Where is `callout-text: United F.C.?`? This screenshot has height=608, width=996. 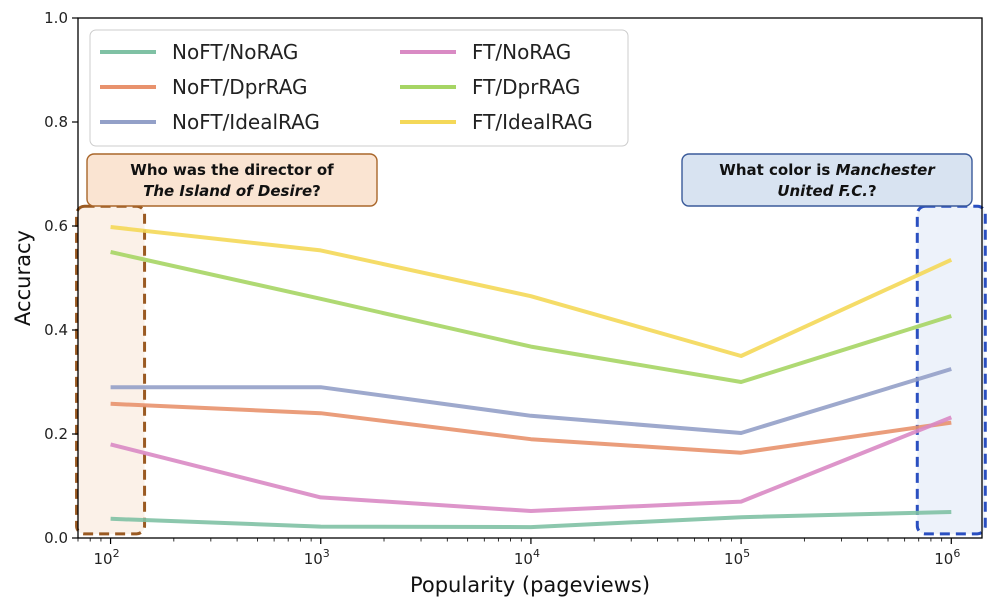
callout-text: United F.C.? is located at coordinates (826, 191).